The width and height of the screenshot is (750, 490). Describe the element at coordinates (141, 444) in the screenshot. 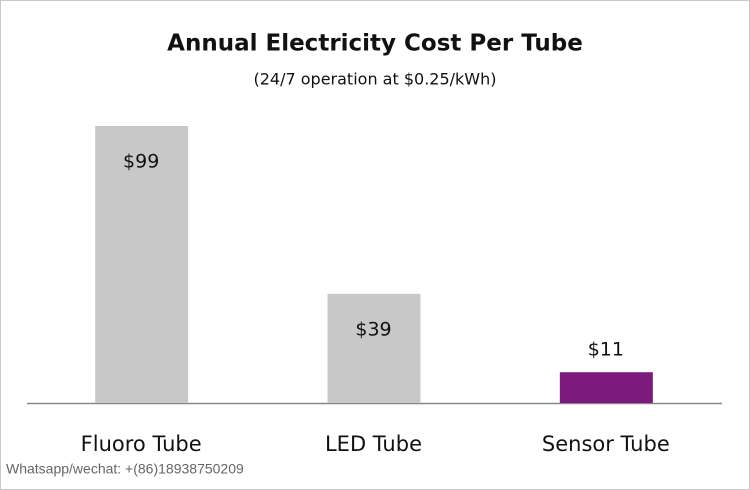

I see `x-tick-label: Fluoro Tube` at that location.